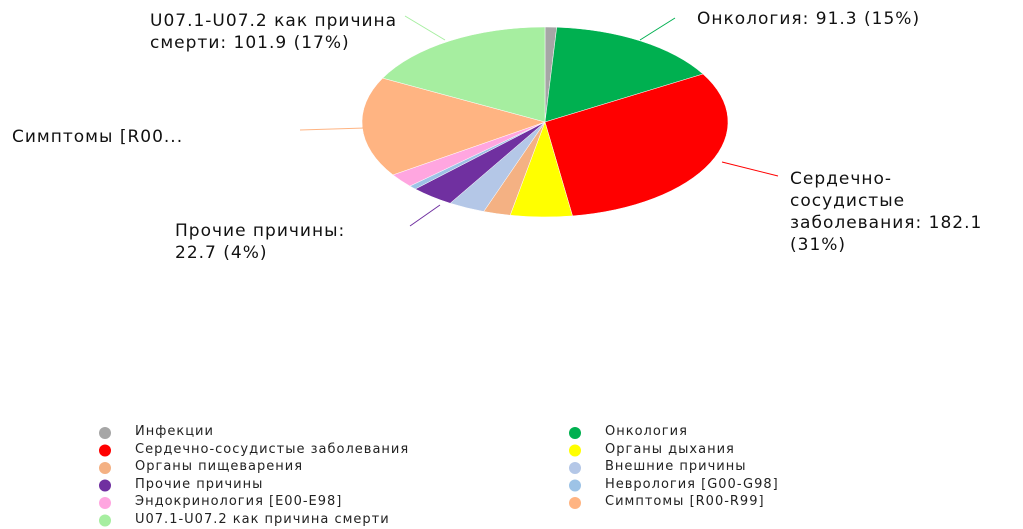  What do you see at coordinates (646, 431) in the screenshot?
I see `legend-label: Онкология` at bounding box center [646, 431].